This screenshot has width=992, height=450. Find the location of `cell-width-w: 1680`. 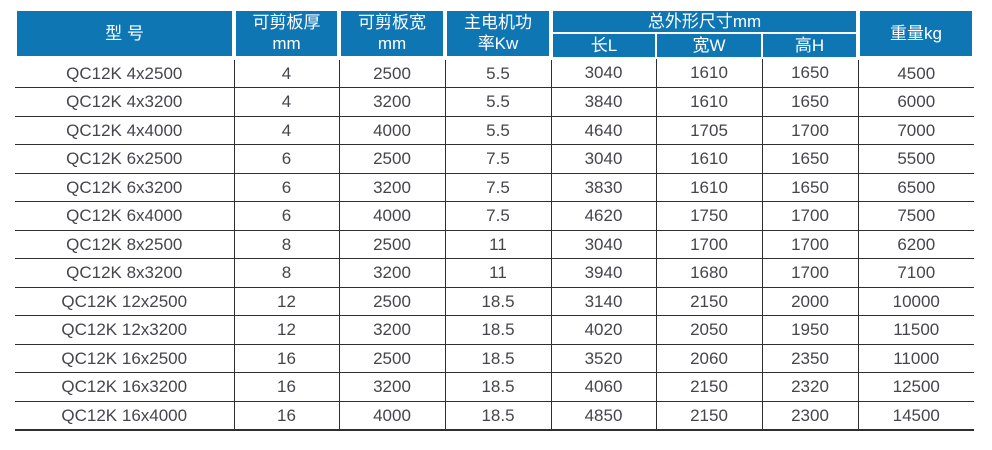

cell-width-w: 1680 is located at coordinates (709, 273).